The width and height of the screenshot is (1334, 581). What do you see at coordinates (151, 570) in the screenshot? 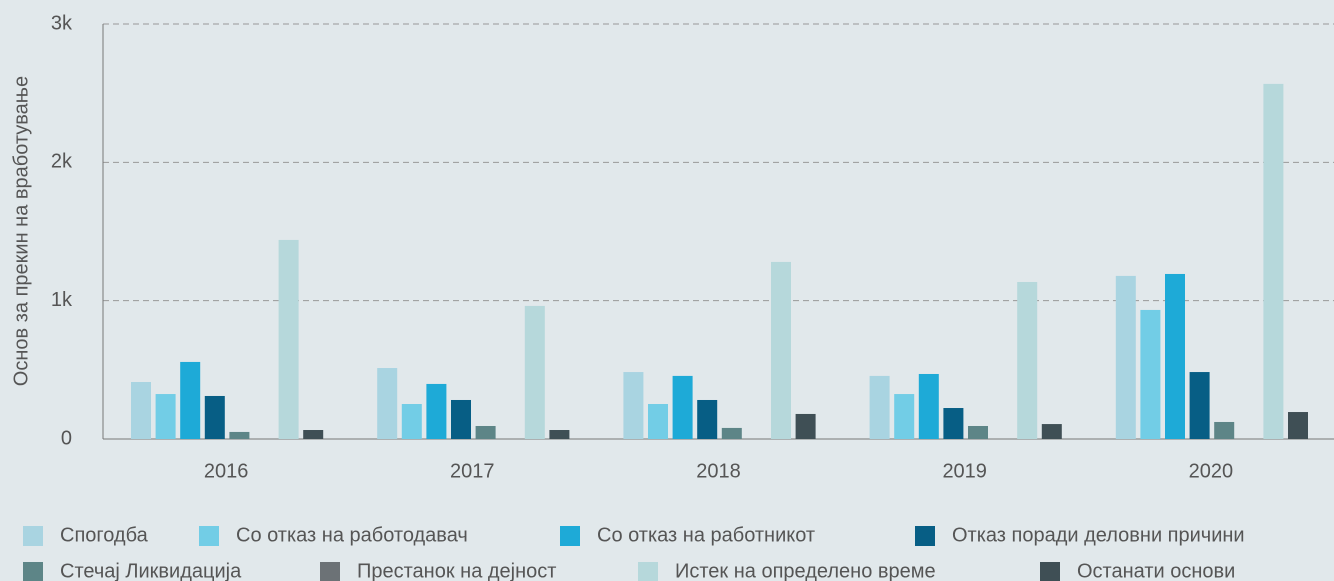
I see `legend-label: Стечај Ликвидација` at bounding box center [151, 570].